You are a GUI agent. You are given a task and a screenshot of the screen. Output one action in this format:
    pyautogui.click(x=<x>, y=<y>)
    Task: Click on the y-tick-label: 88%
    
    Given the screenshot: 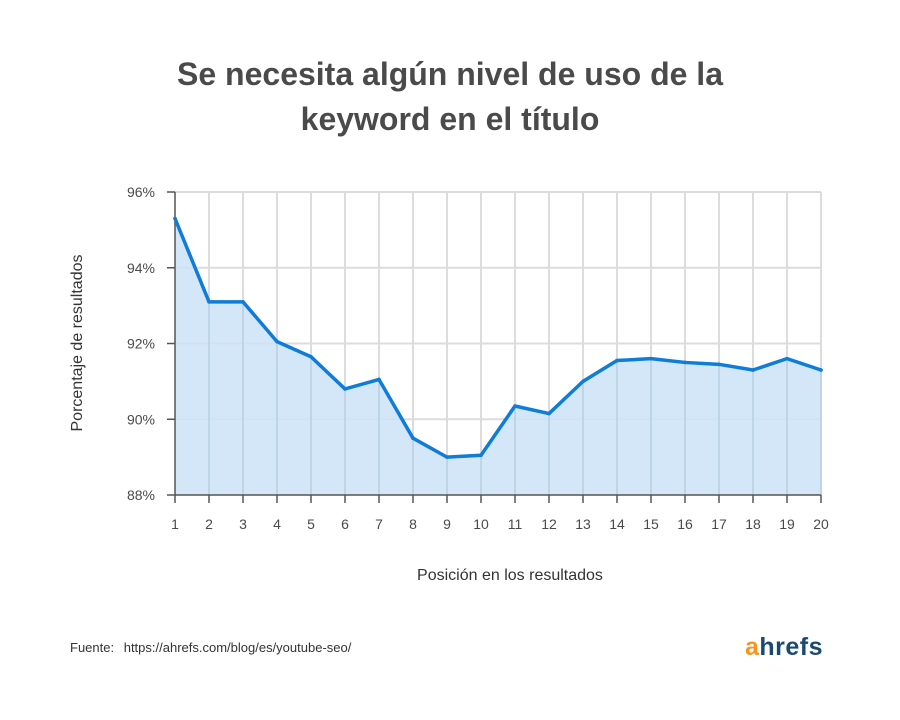 What is the action you would take?
    pyautogui.click(x=141, y=495)
    